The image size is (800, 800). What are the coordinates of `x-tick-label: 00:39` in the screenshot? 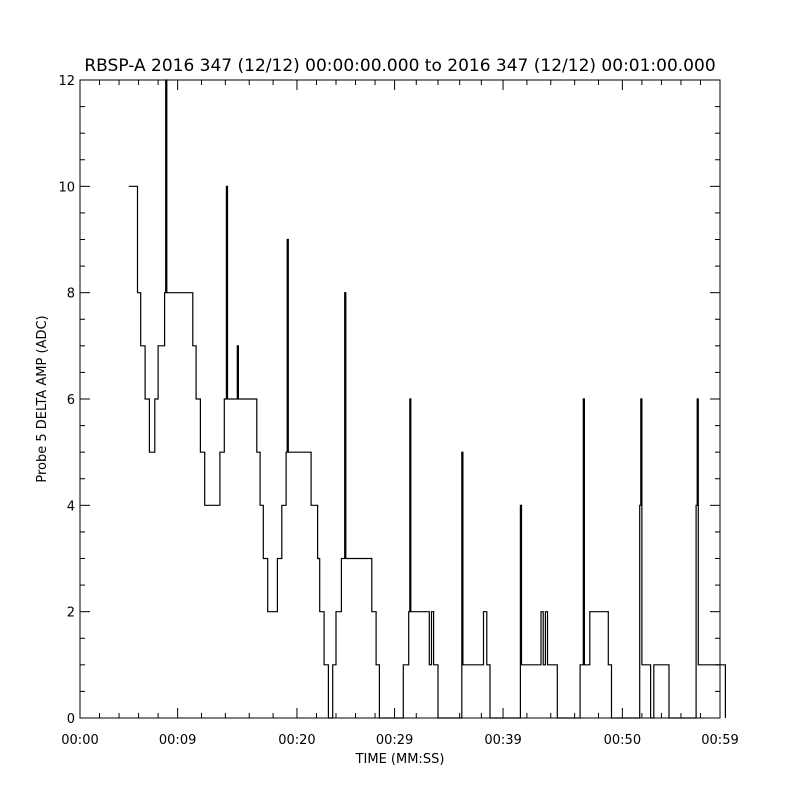 It's located at (502, 740).